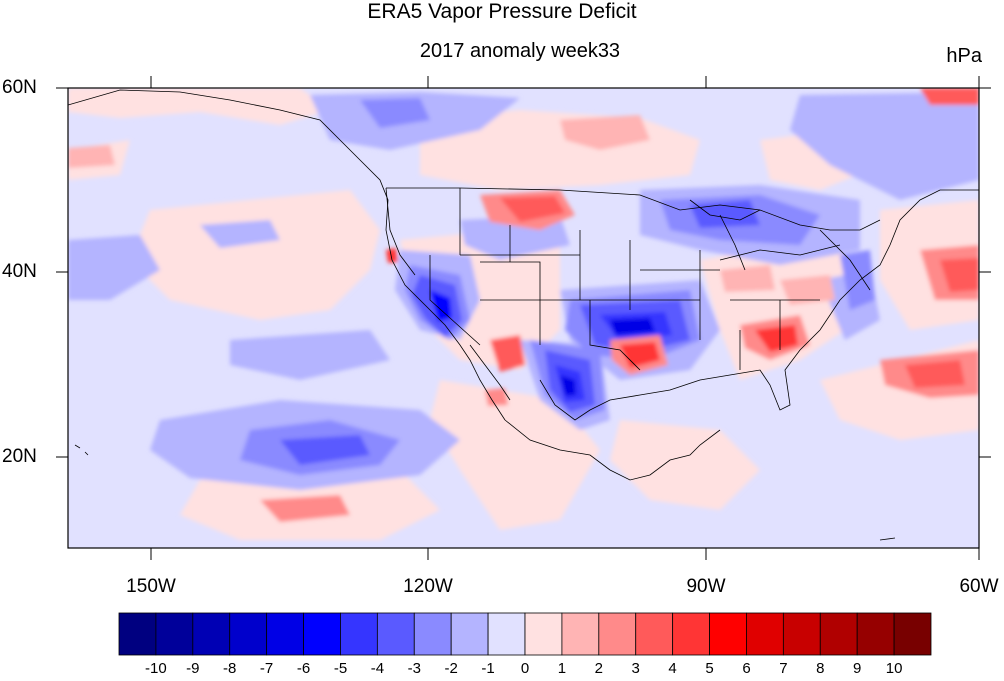 This screenshot has width=1004, height=681. I want to click on colorbar-tick-label: -3, so click(414, 668).